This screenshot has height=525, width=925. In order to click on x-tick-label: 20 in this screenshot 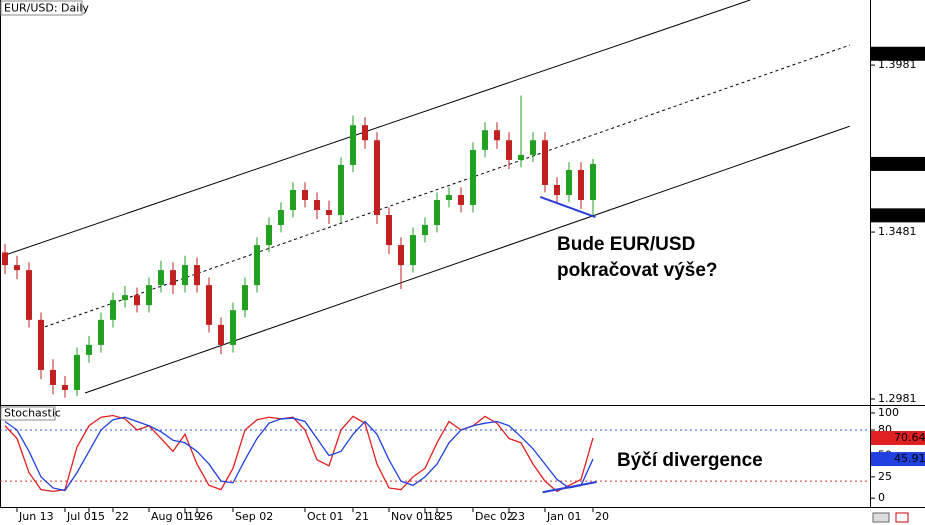, I will do `click(602, 516)`.